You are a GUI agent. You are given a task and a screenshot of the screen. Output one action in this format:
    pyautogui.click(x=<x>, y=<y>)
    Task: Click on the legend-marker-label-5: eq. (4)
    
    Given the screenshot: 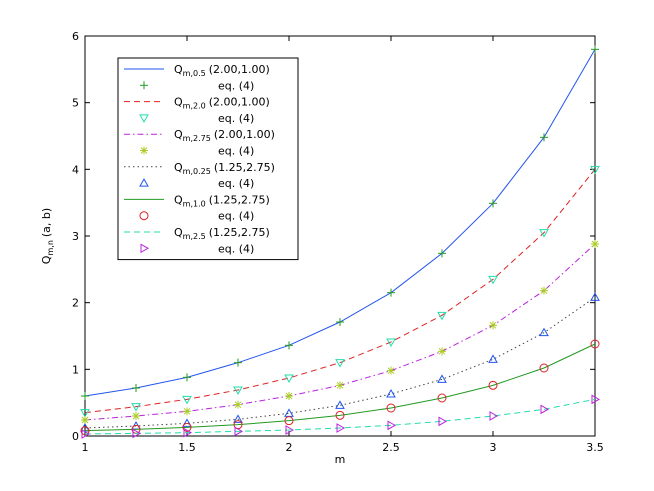 What is the action you would take?
    pyautogui.click(x=236, y=248)
    